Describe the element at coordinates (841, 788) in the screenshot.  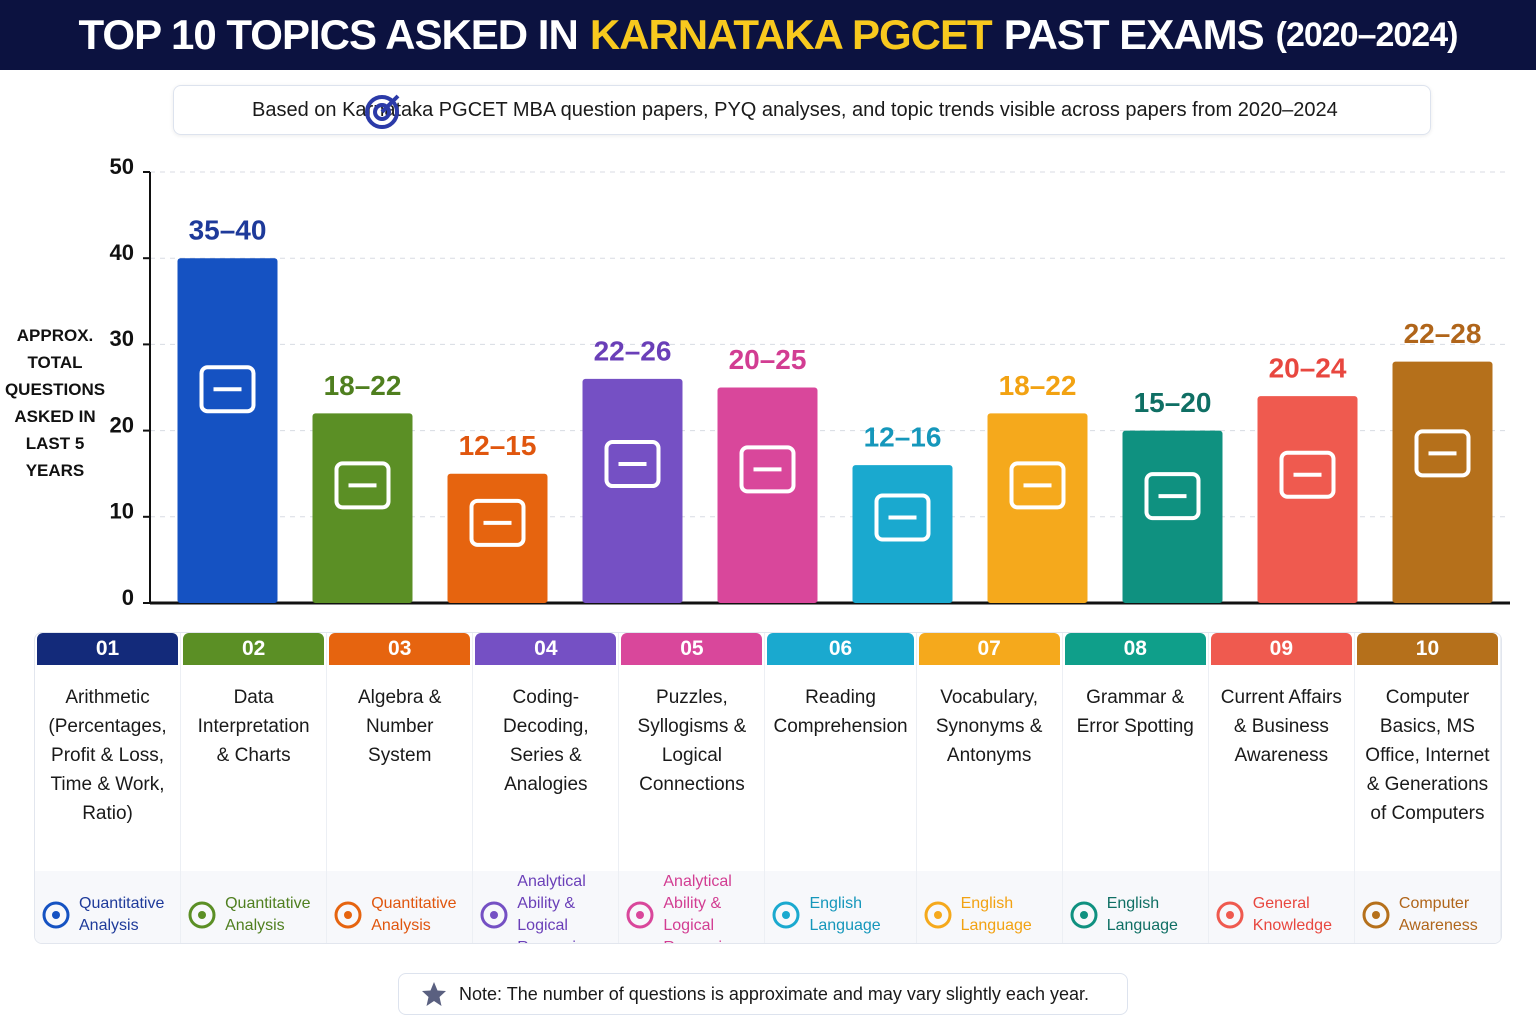
I see `topic-column: 06 Reading Comprehension English Language` at that location.